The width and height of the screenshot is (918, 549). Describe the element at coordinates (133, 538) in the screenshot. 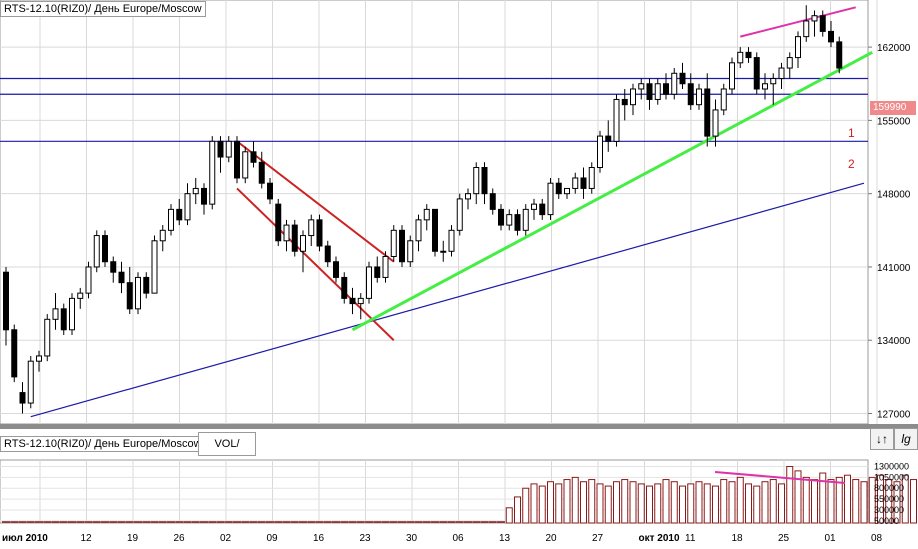

I see `date-tick-label: 19` at that location.